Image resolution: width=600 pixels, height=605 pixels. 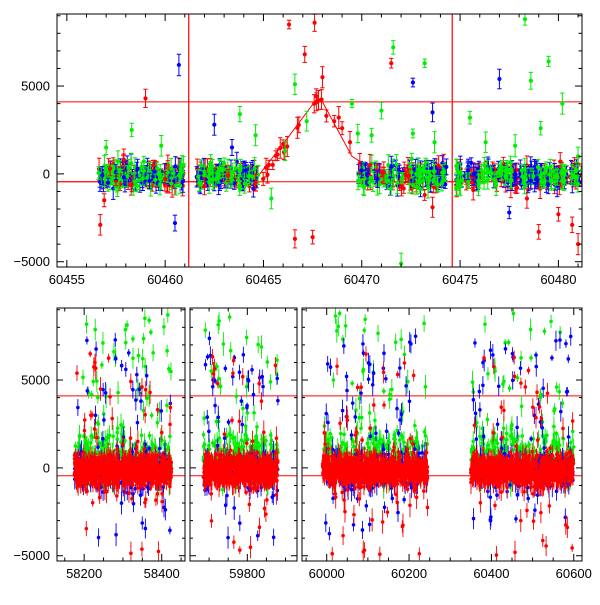 I want to click on x-tick-label: 60460, so click(x=165, y=279).